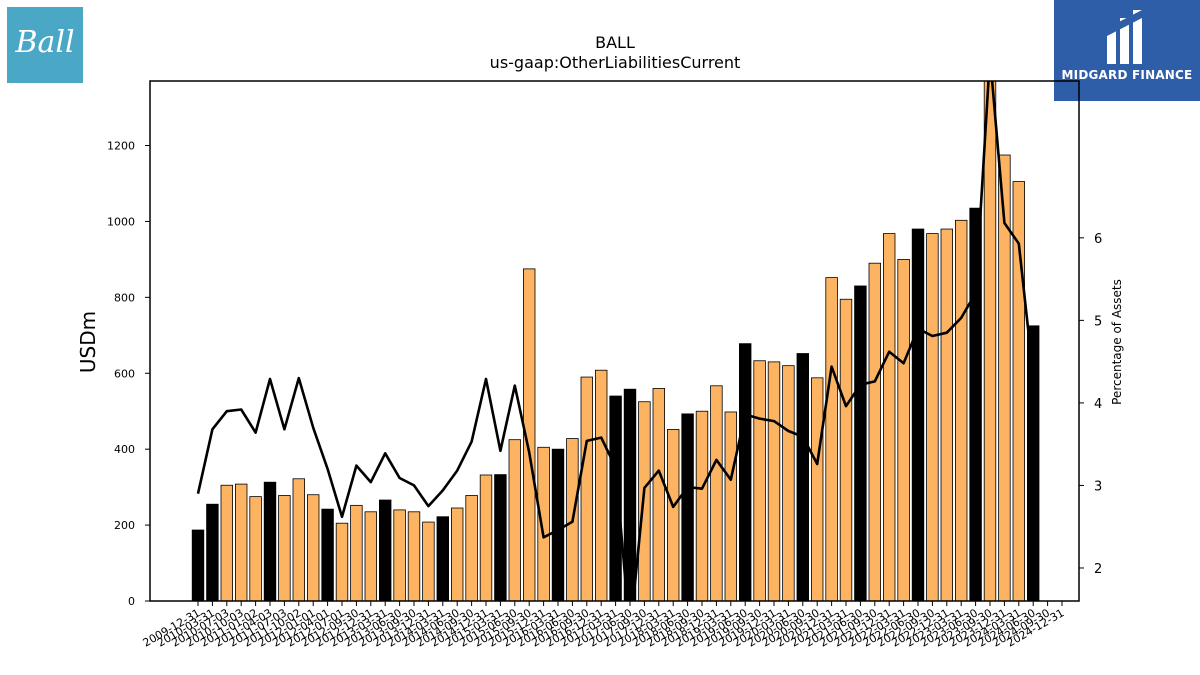 This screenshot has height=675, width=1200. Describe the element at coordinates (1098, 239) in the screenshot. I see `y2-tick-label: 6` at that location.